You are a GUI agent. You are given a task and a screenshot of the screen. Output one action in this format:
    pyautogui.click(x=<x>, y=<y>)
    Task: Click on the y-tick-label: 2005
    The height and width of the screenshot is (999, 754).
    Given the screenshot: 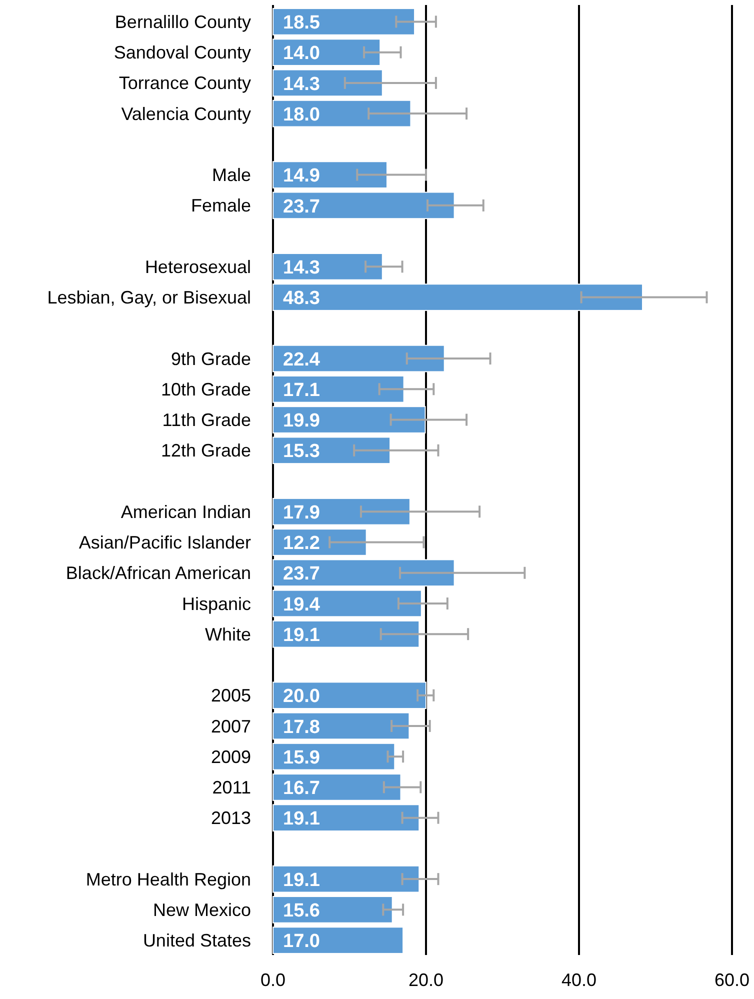 What is the action you would take?
    pyautogui.click(x=230, y=696)
    